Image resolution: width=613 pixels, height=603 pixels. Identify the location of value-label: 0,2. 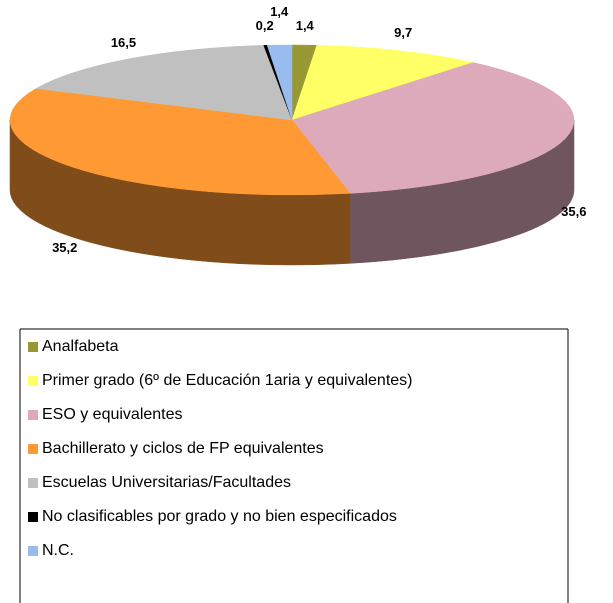
(265, 25).